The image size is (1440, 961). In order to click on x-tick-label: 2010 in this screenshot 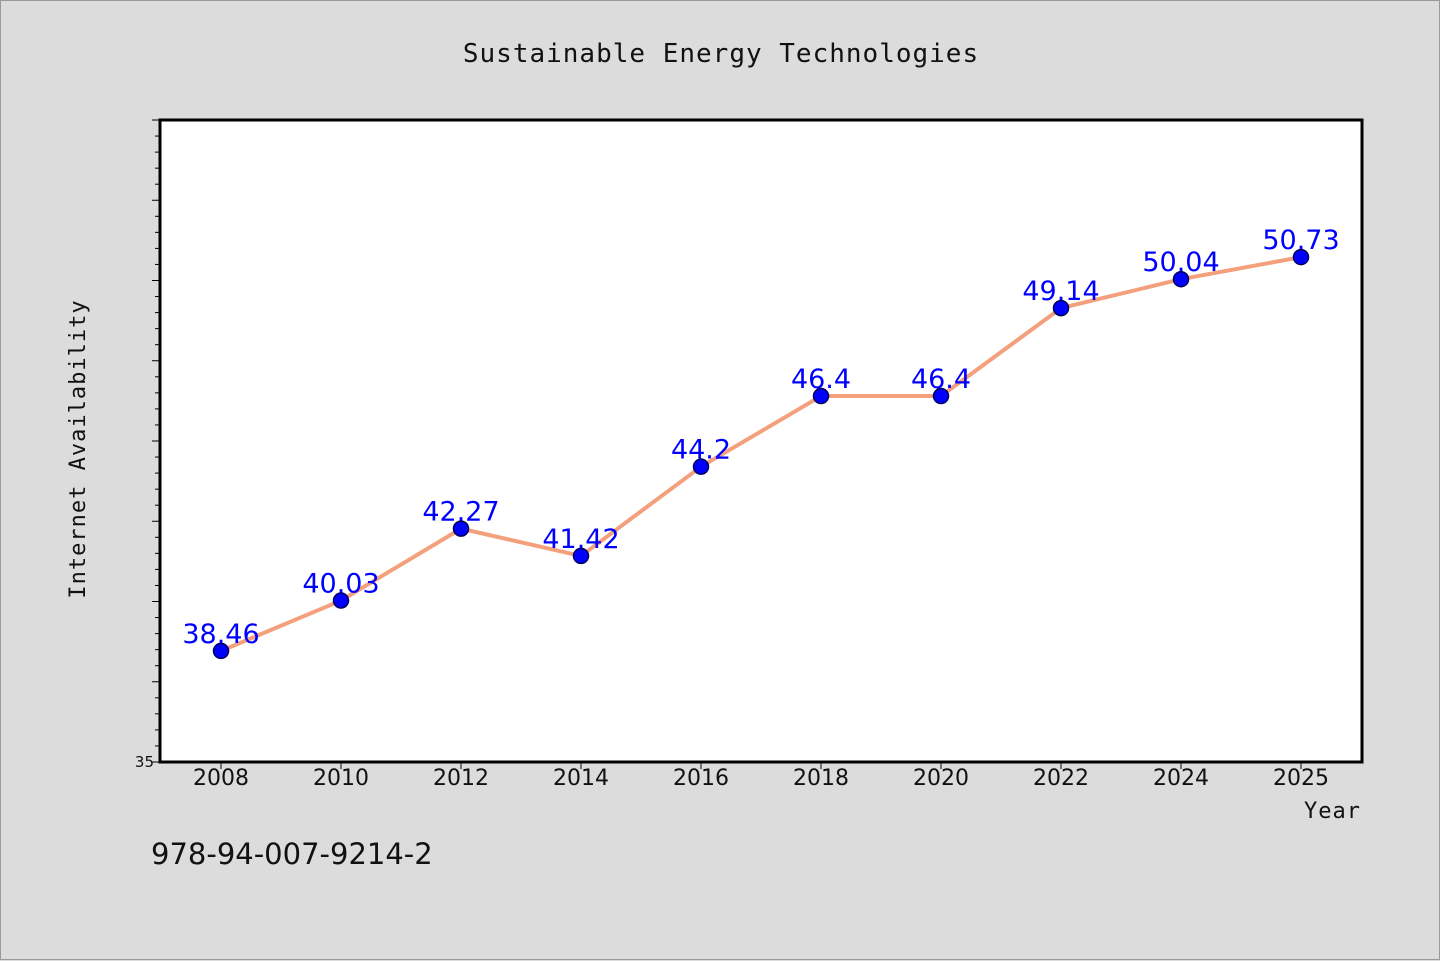, I will do `click(341, 778)`.